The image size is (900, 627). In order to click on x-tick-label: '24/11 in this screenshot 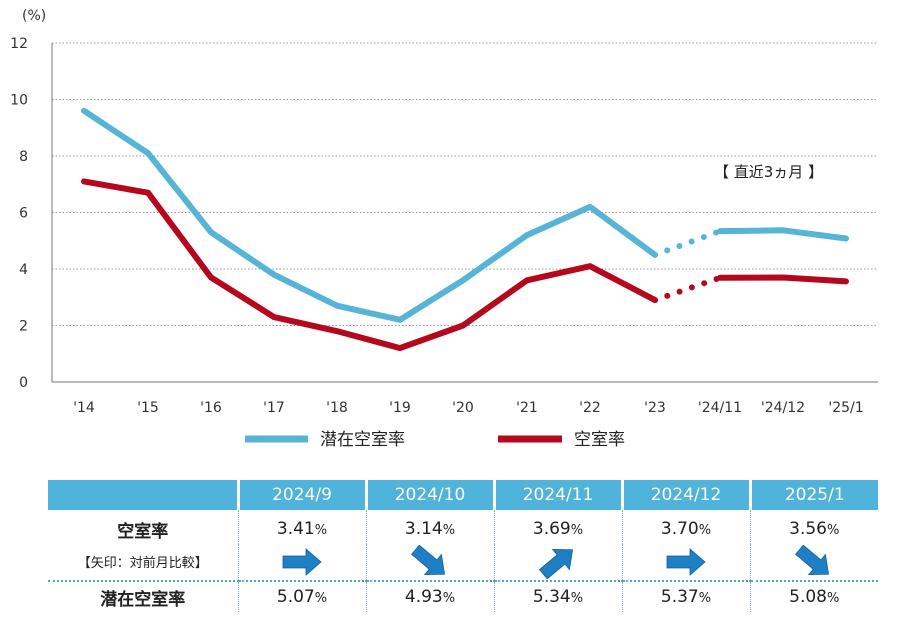, I will do `click(720, 408)`.